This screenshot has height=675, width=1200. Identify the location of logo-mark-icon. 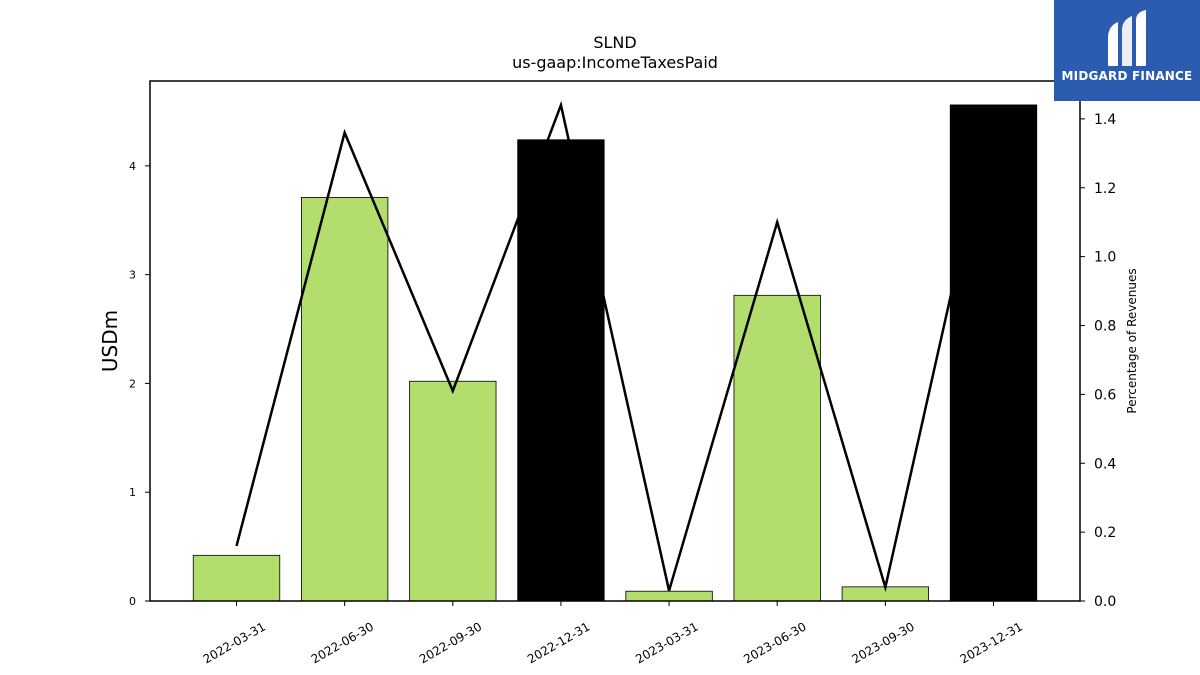
(1127, 38).